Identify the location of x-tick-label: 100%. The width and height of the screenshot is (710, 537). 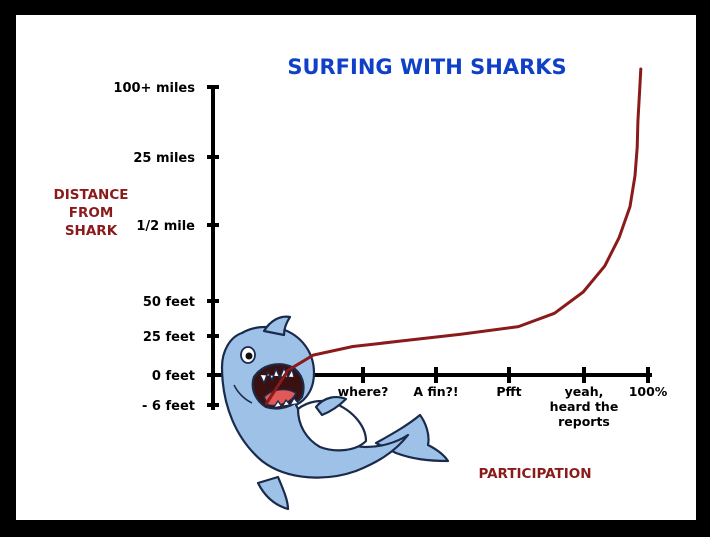
(648, 391).